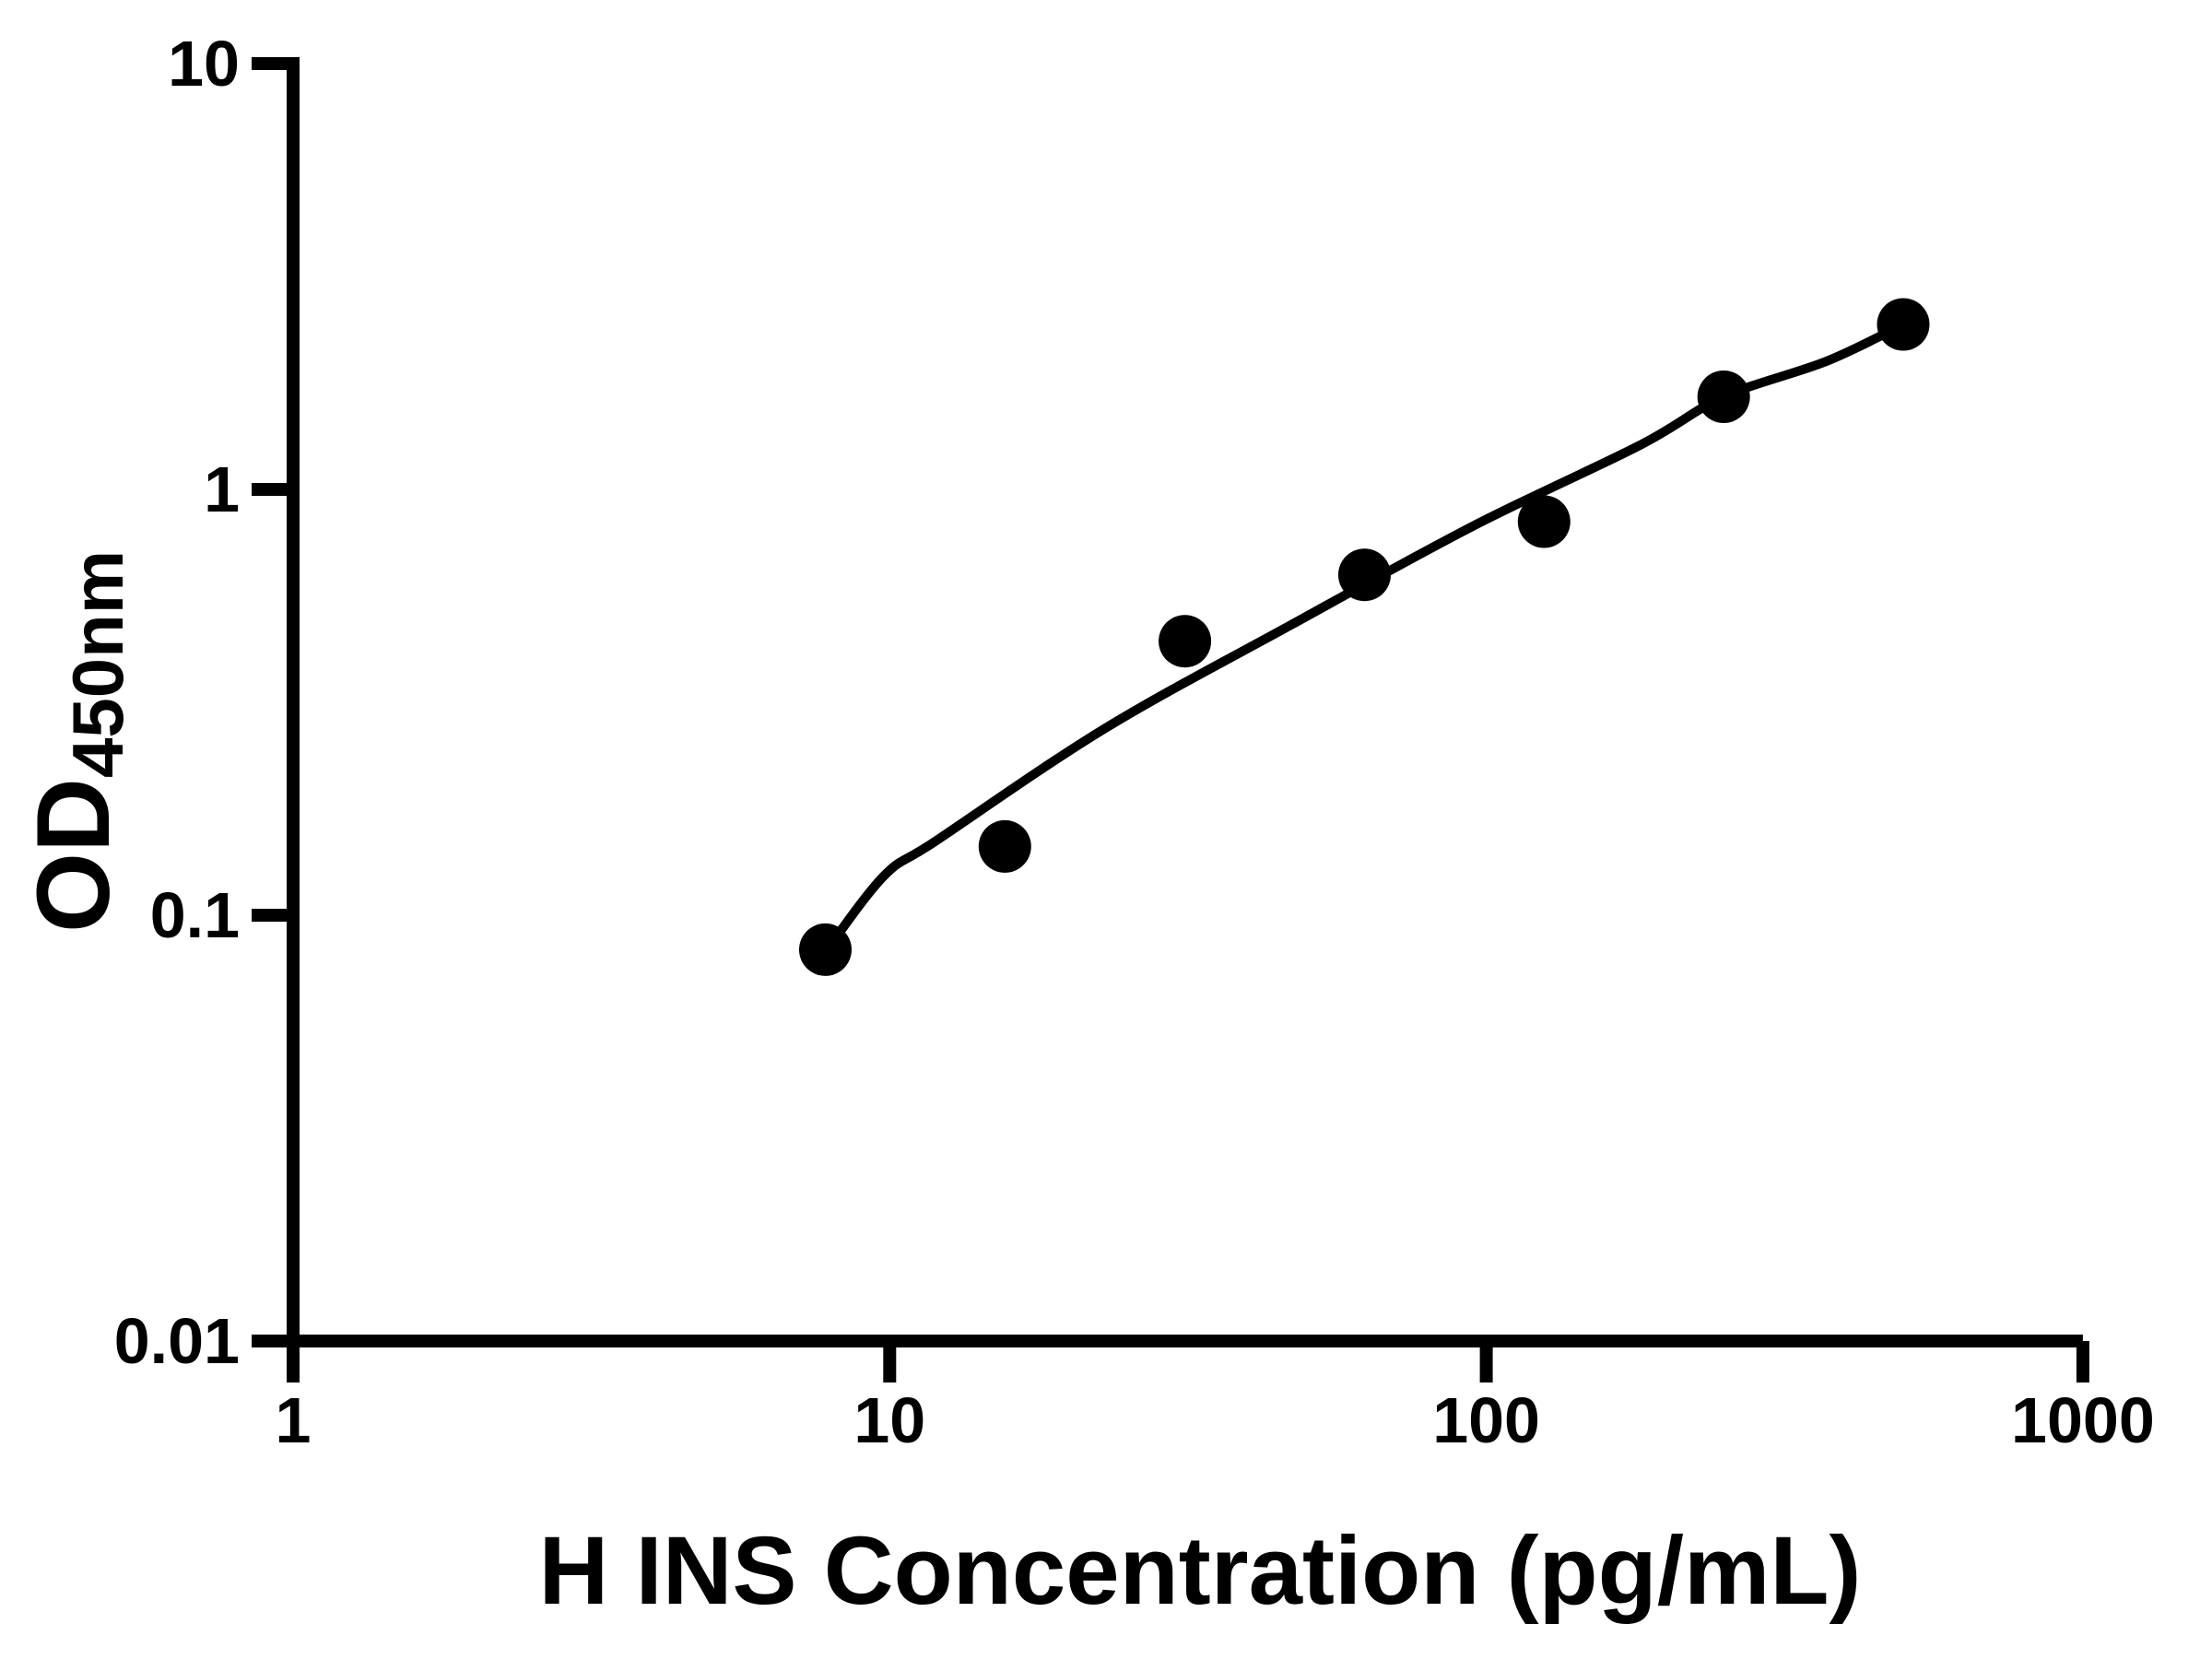 This screenshot has height=1659, width=2212. I want to click on x-tick-label: 100, so click(1486, 1420).